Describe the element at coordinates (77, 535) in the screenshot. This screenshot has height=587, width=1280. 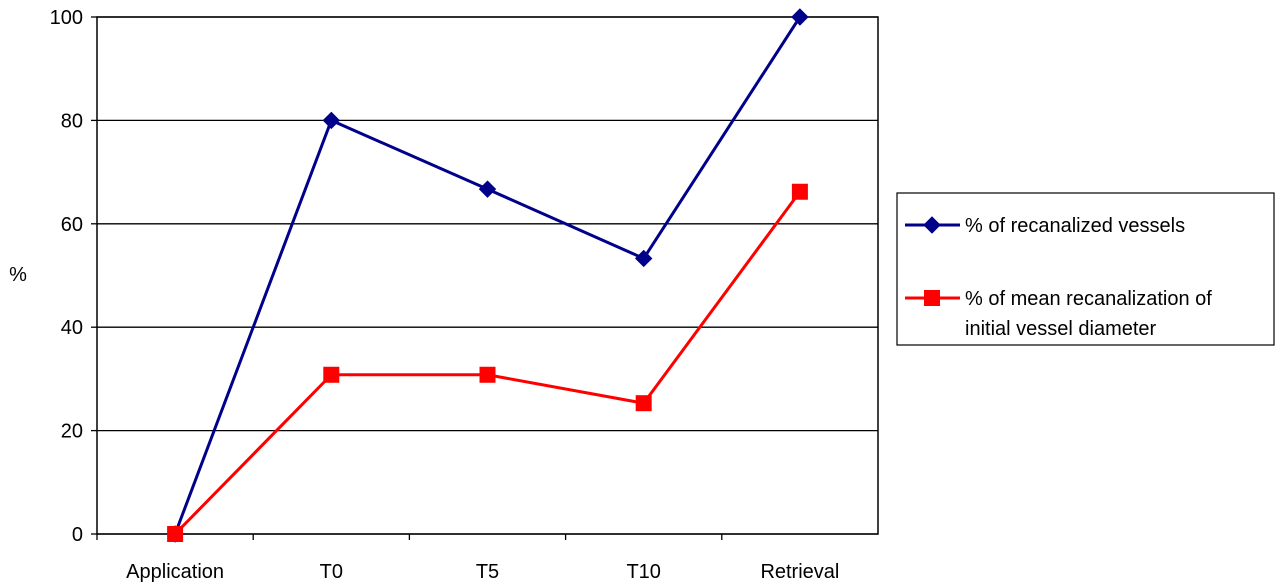
I see `y-tick-label: 0` at that location.